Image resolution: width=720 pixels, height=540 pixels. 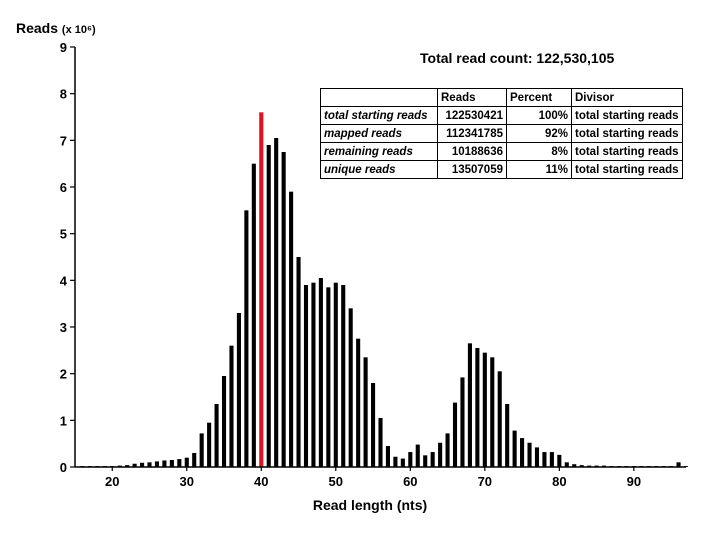 I want to click on stats-row-label: remaining reads, so click(x=379, y=151).